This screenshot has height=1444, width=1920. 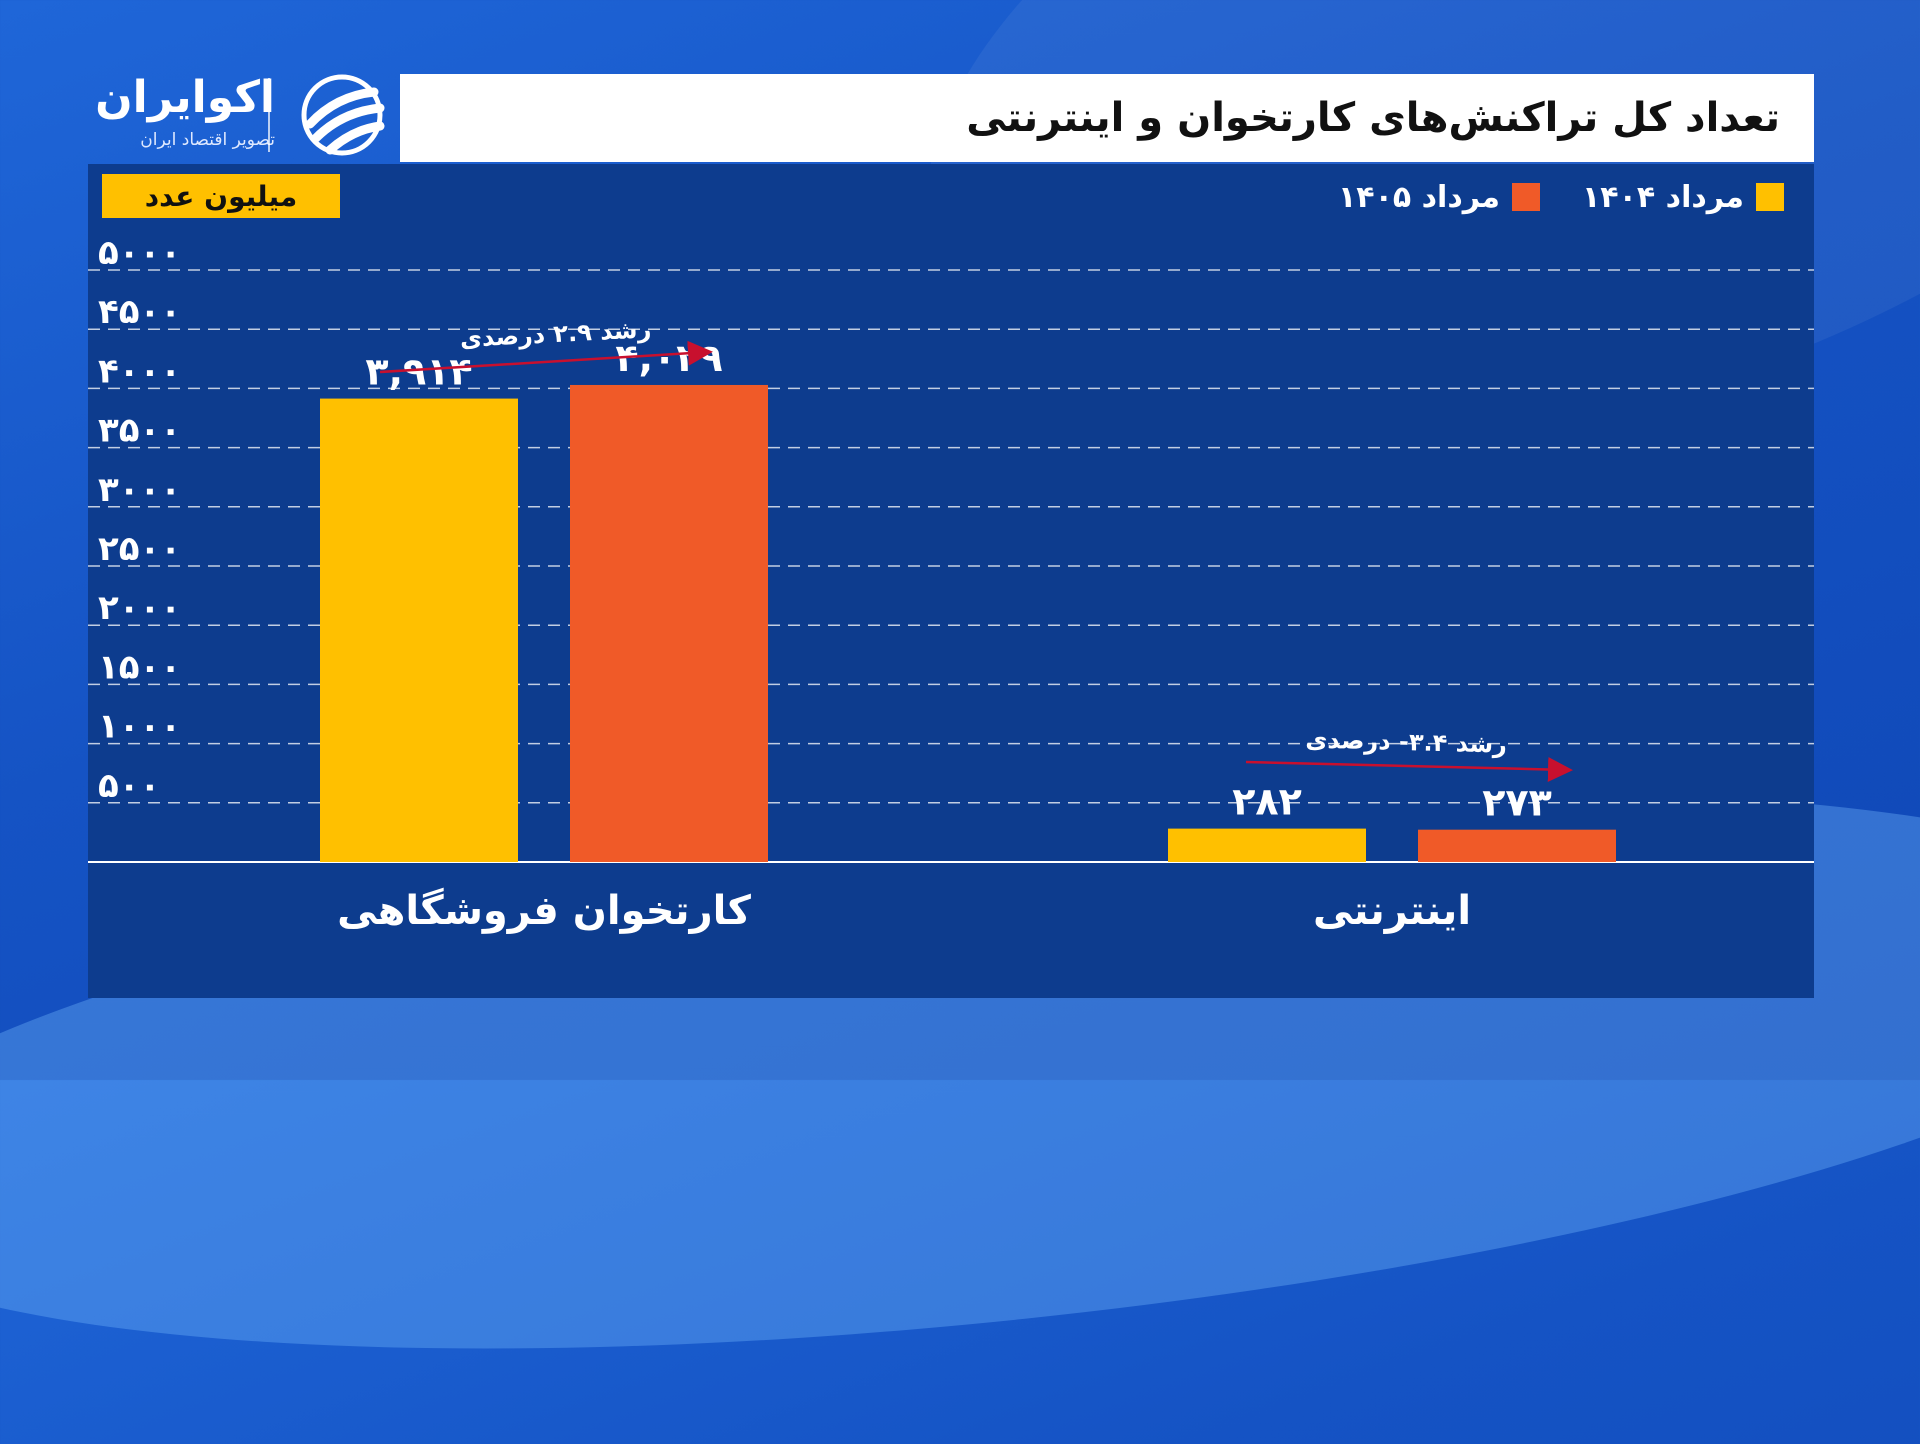 What do you see at coordinates (951, 197) in the screenshot?
I see `legend-strip: میلیون عدد مرداد ۱۴۰۴ مرداد ۱۴۰۵` at bounding box center [951, 197].